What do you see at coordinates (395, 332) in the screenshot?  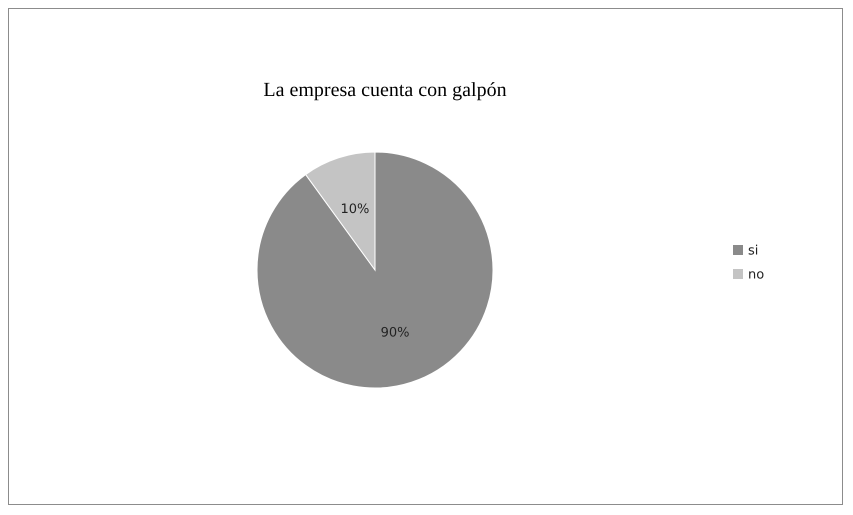 I see `data-label: 90%` at bounding box center [395, 332].